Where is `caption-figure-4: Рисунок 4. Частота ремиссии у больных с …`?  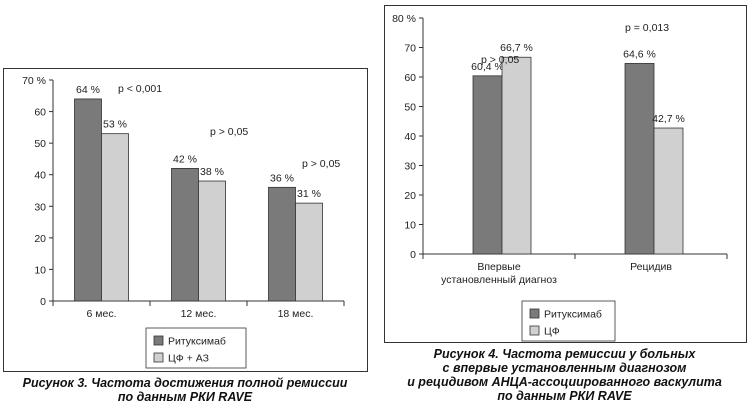 caption-figure-4: Рисунок 4. Частота ремиссии у больных с … is located at coordinates (564, 375).